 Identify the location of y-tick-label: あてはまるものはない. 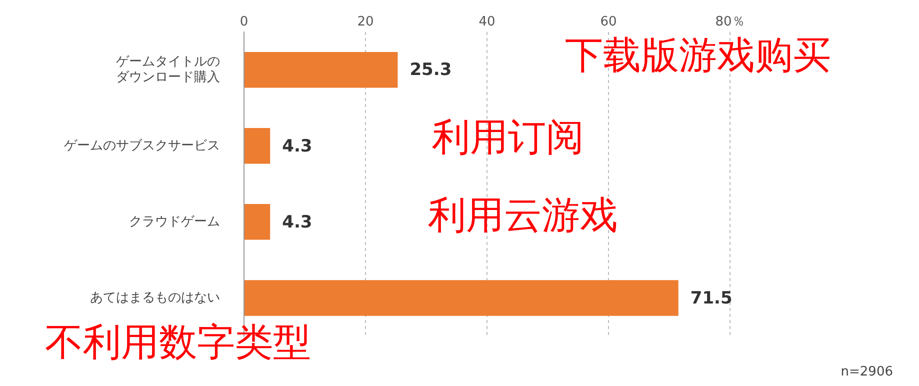
(155, 298).